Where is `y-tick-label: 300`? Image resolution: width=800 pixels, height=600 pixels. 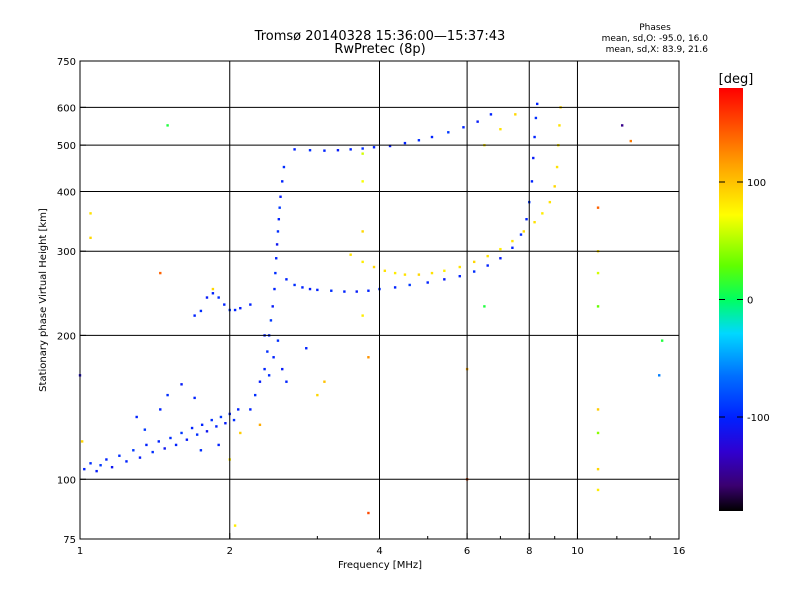 y-tick-label: 300 is located at coordinates (66, 252).